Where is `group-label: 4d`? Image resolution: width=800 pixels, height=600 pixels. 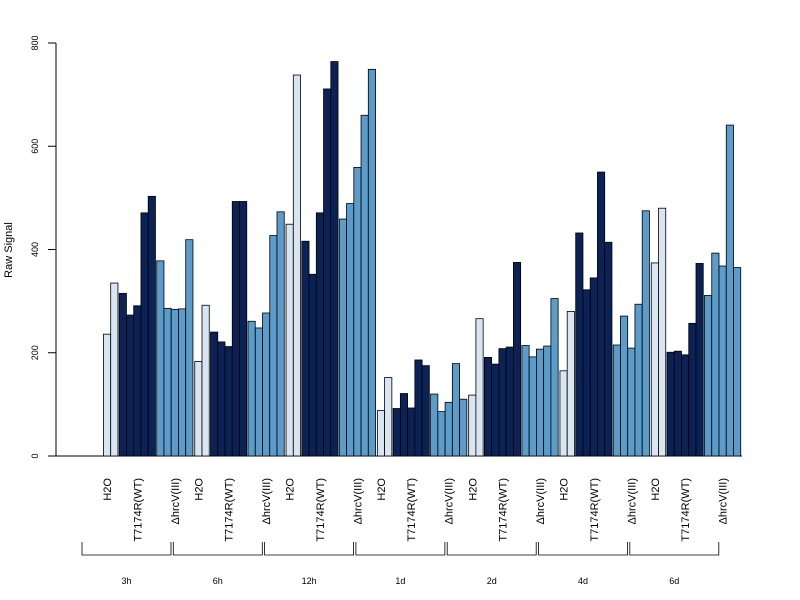
group-label: 4d is located at coordinates (583, 581).